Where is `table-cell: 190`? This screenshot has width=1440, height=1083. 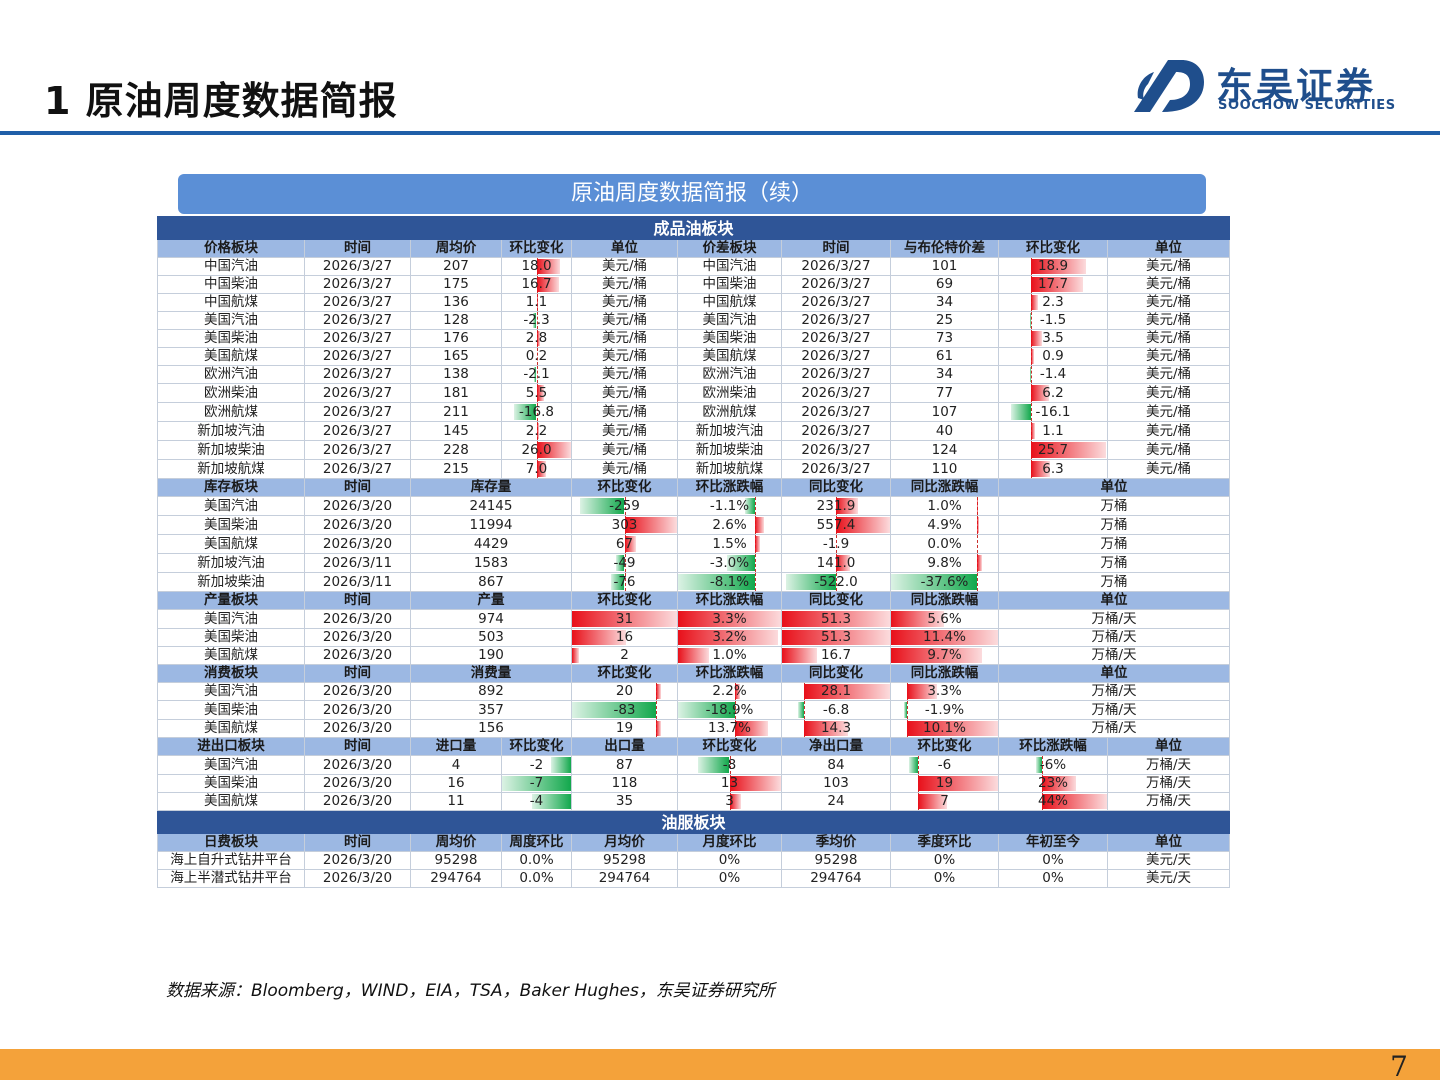 table-cell: 190 is located at coordinates (491, 656).